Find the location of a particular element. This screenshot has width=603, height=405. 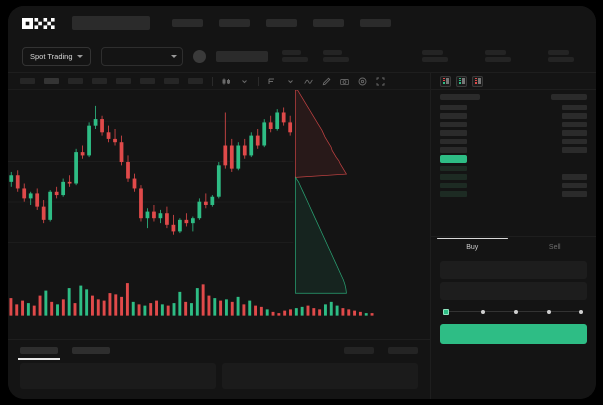

orders-tab-history is located at coordinates (91, 350).